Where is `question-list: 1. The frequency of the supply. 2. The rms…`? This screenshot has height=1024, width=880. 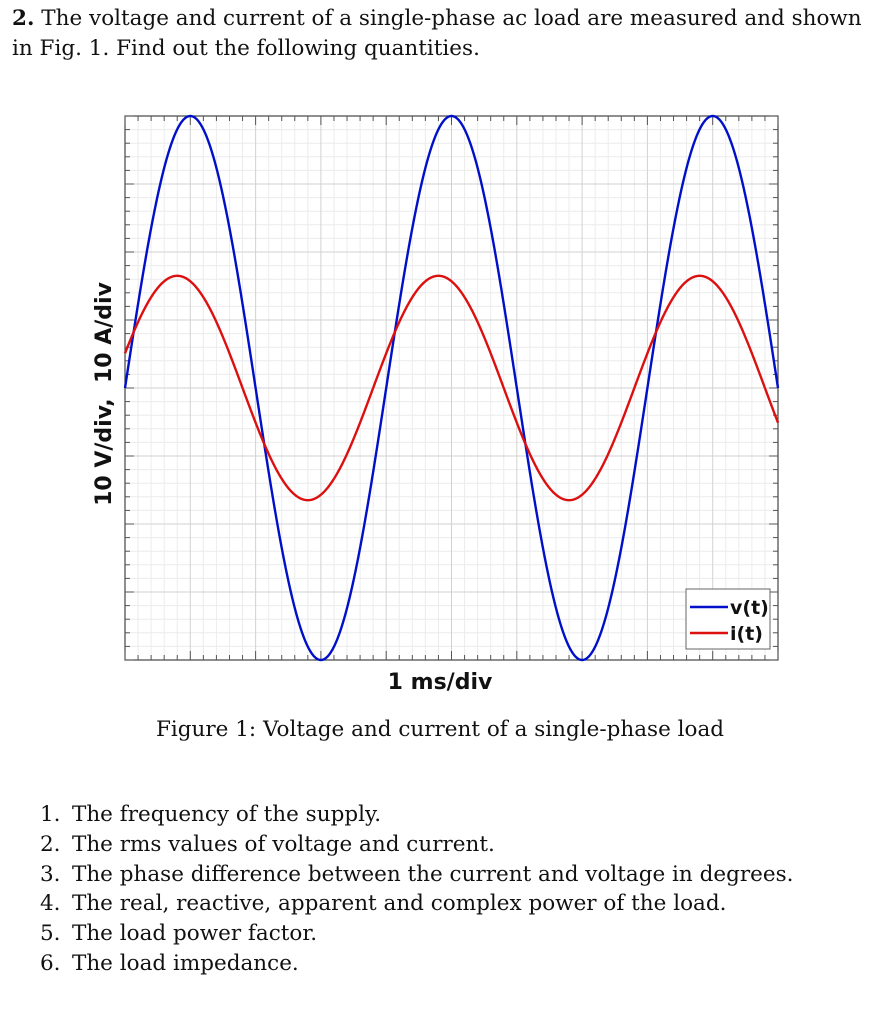 question-list: 1. The frequency of the supply. 2. The rms… is located at coordinates (416, 889).